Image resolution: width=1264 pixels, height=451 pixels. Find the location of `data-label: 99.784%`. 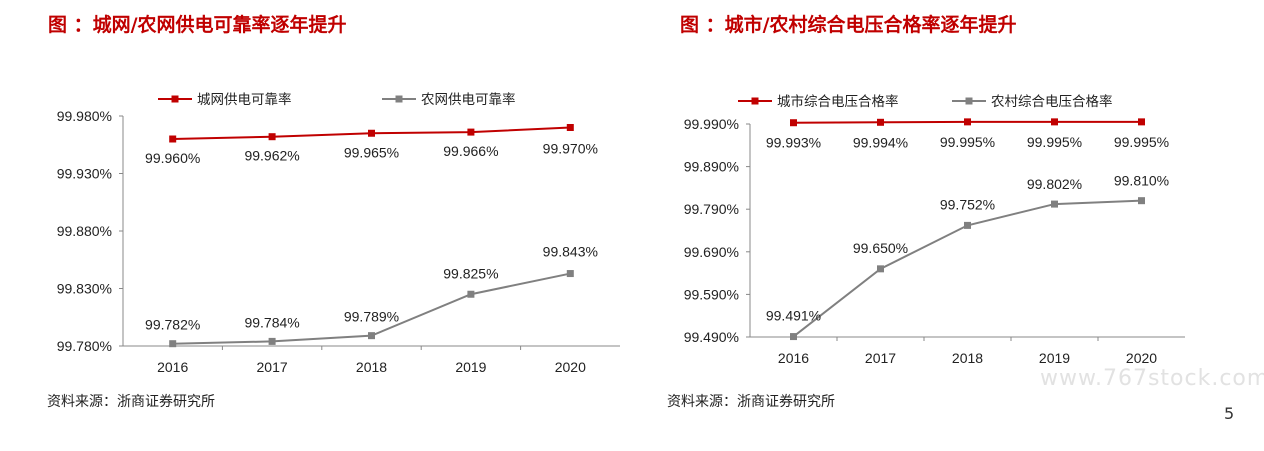

data-label: 99.784% is located at coordinates (271, 322).